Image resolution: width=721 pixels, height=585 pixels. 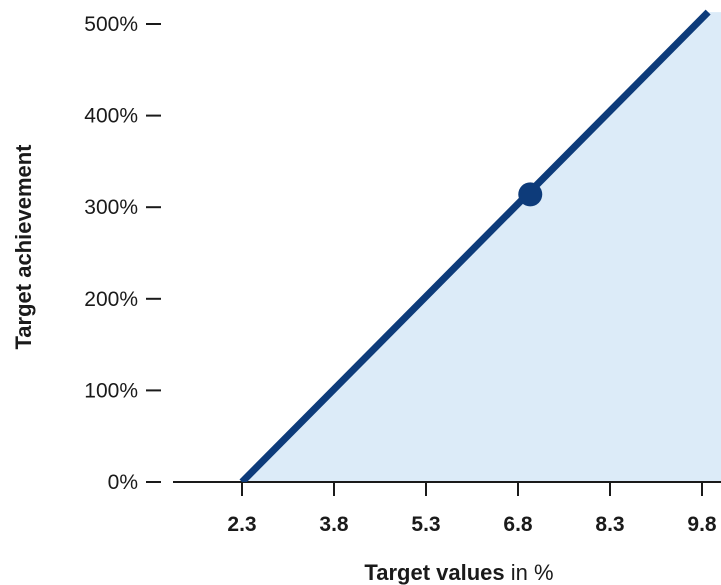 What do you see at coordinates (702, 524) in the screenshot?
I see `x-tick-label: 9.8` at bounding box center [702, 524].